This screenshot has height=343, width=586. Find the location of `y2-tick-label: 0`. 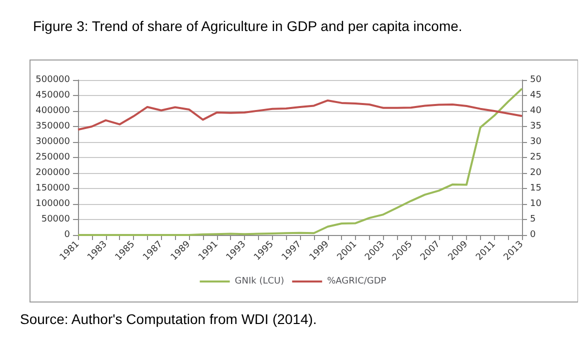

y2-tick-label: 0 is located at coordinates (533, 235).